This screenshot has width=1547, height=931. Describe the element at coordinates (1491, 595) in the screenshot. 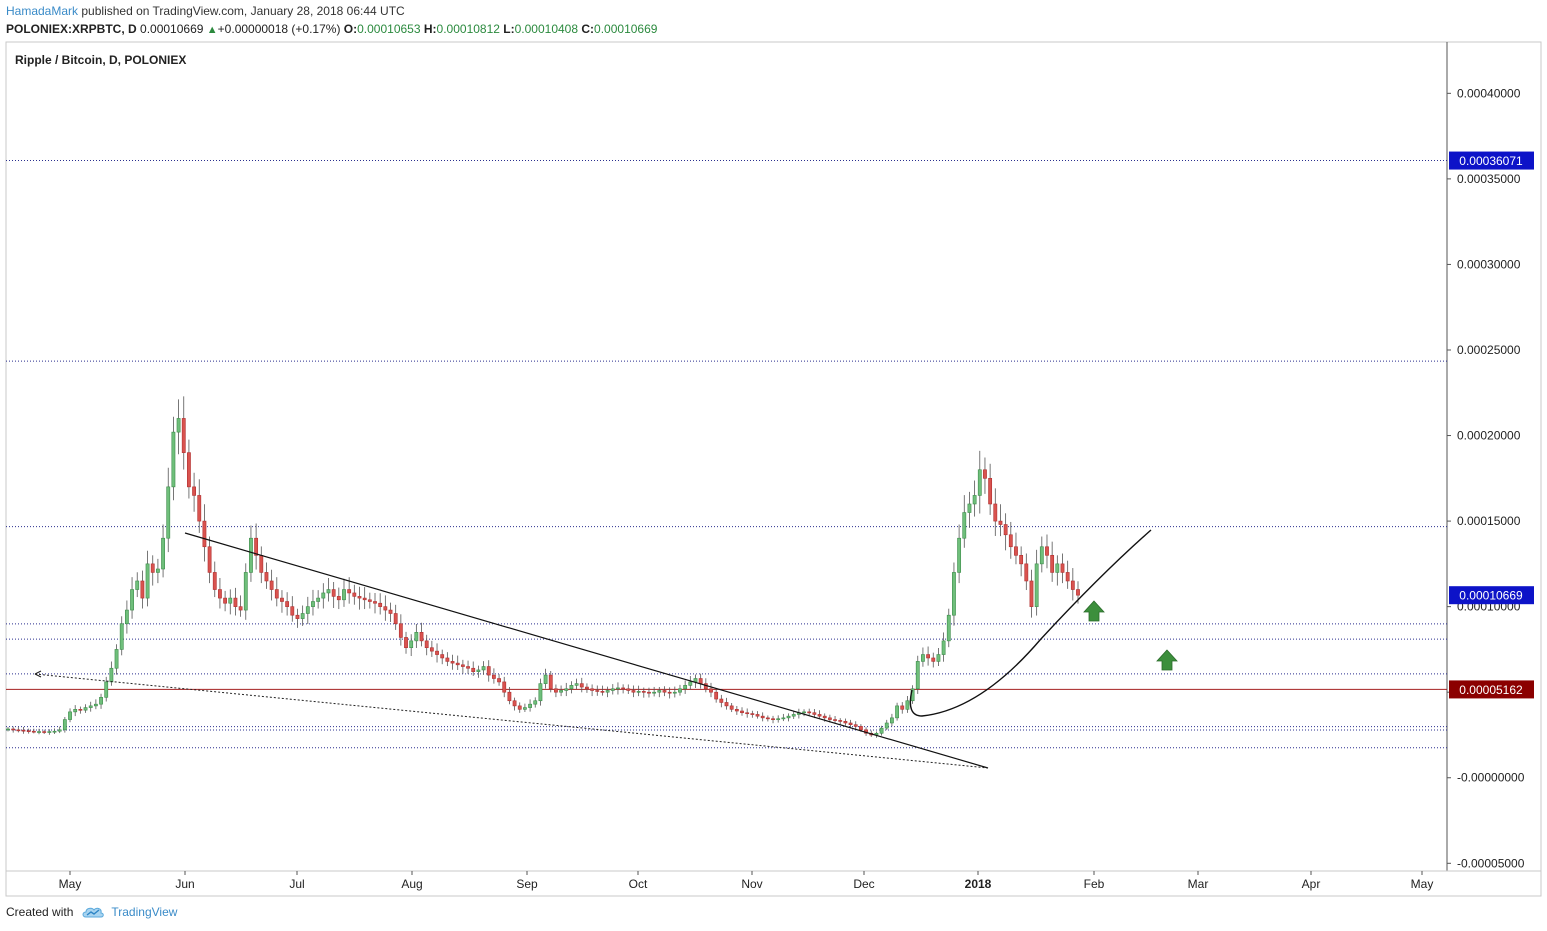

I see `price-label-box` at that location.